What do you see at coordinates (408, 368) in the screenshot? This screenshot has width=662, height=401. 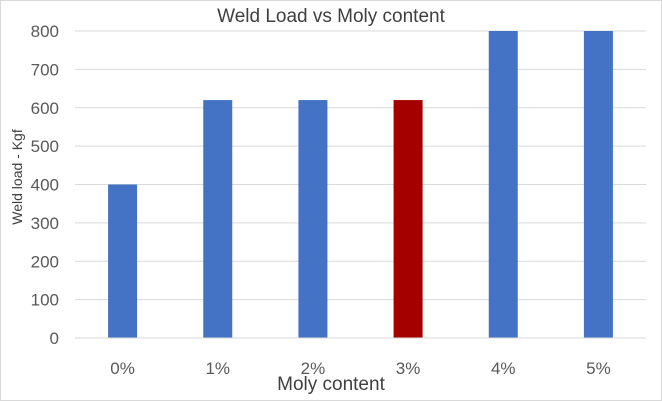 I see `x-tick-label: 3%` at bounding box center [408, 368].